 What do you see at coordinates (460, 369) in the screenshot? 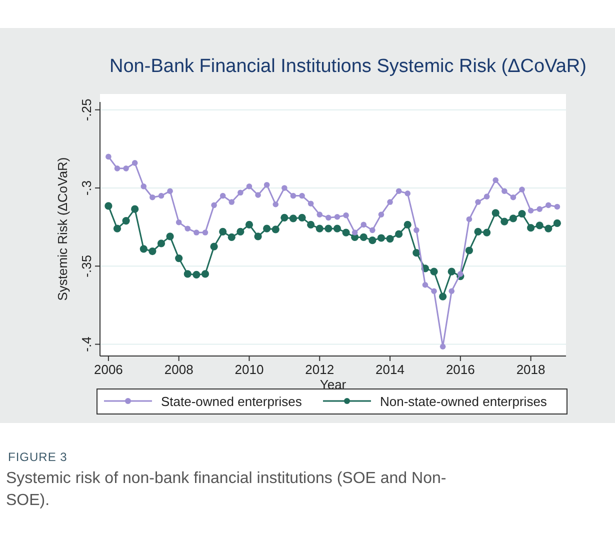
I see `x-tick-label: 2016` at bounding box center [460, 369].